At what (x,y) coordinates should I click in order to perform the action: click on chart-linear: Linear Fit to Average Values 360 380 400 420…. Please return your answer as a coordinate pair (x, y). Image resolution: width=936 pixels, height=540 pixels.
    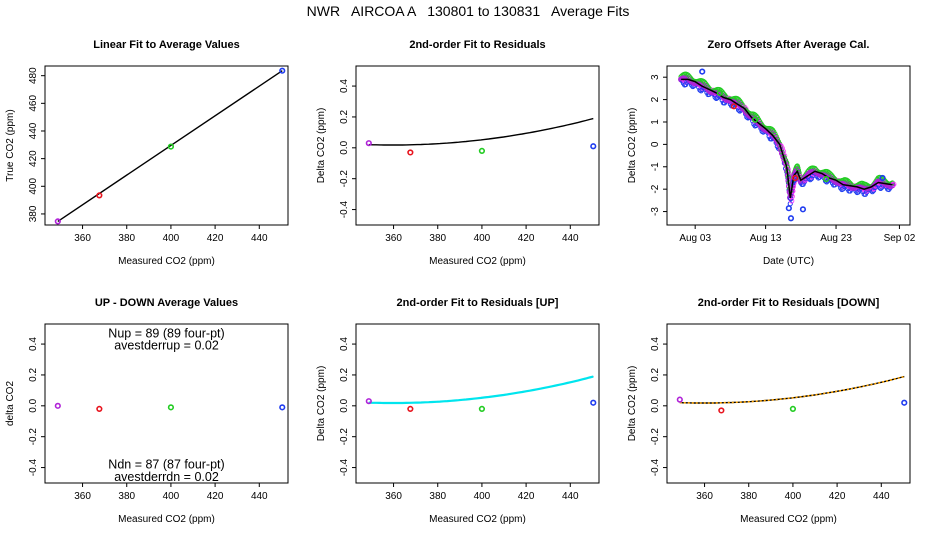
    Looking at the image, I should click on (147, 153).